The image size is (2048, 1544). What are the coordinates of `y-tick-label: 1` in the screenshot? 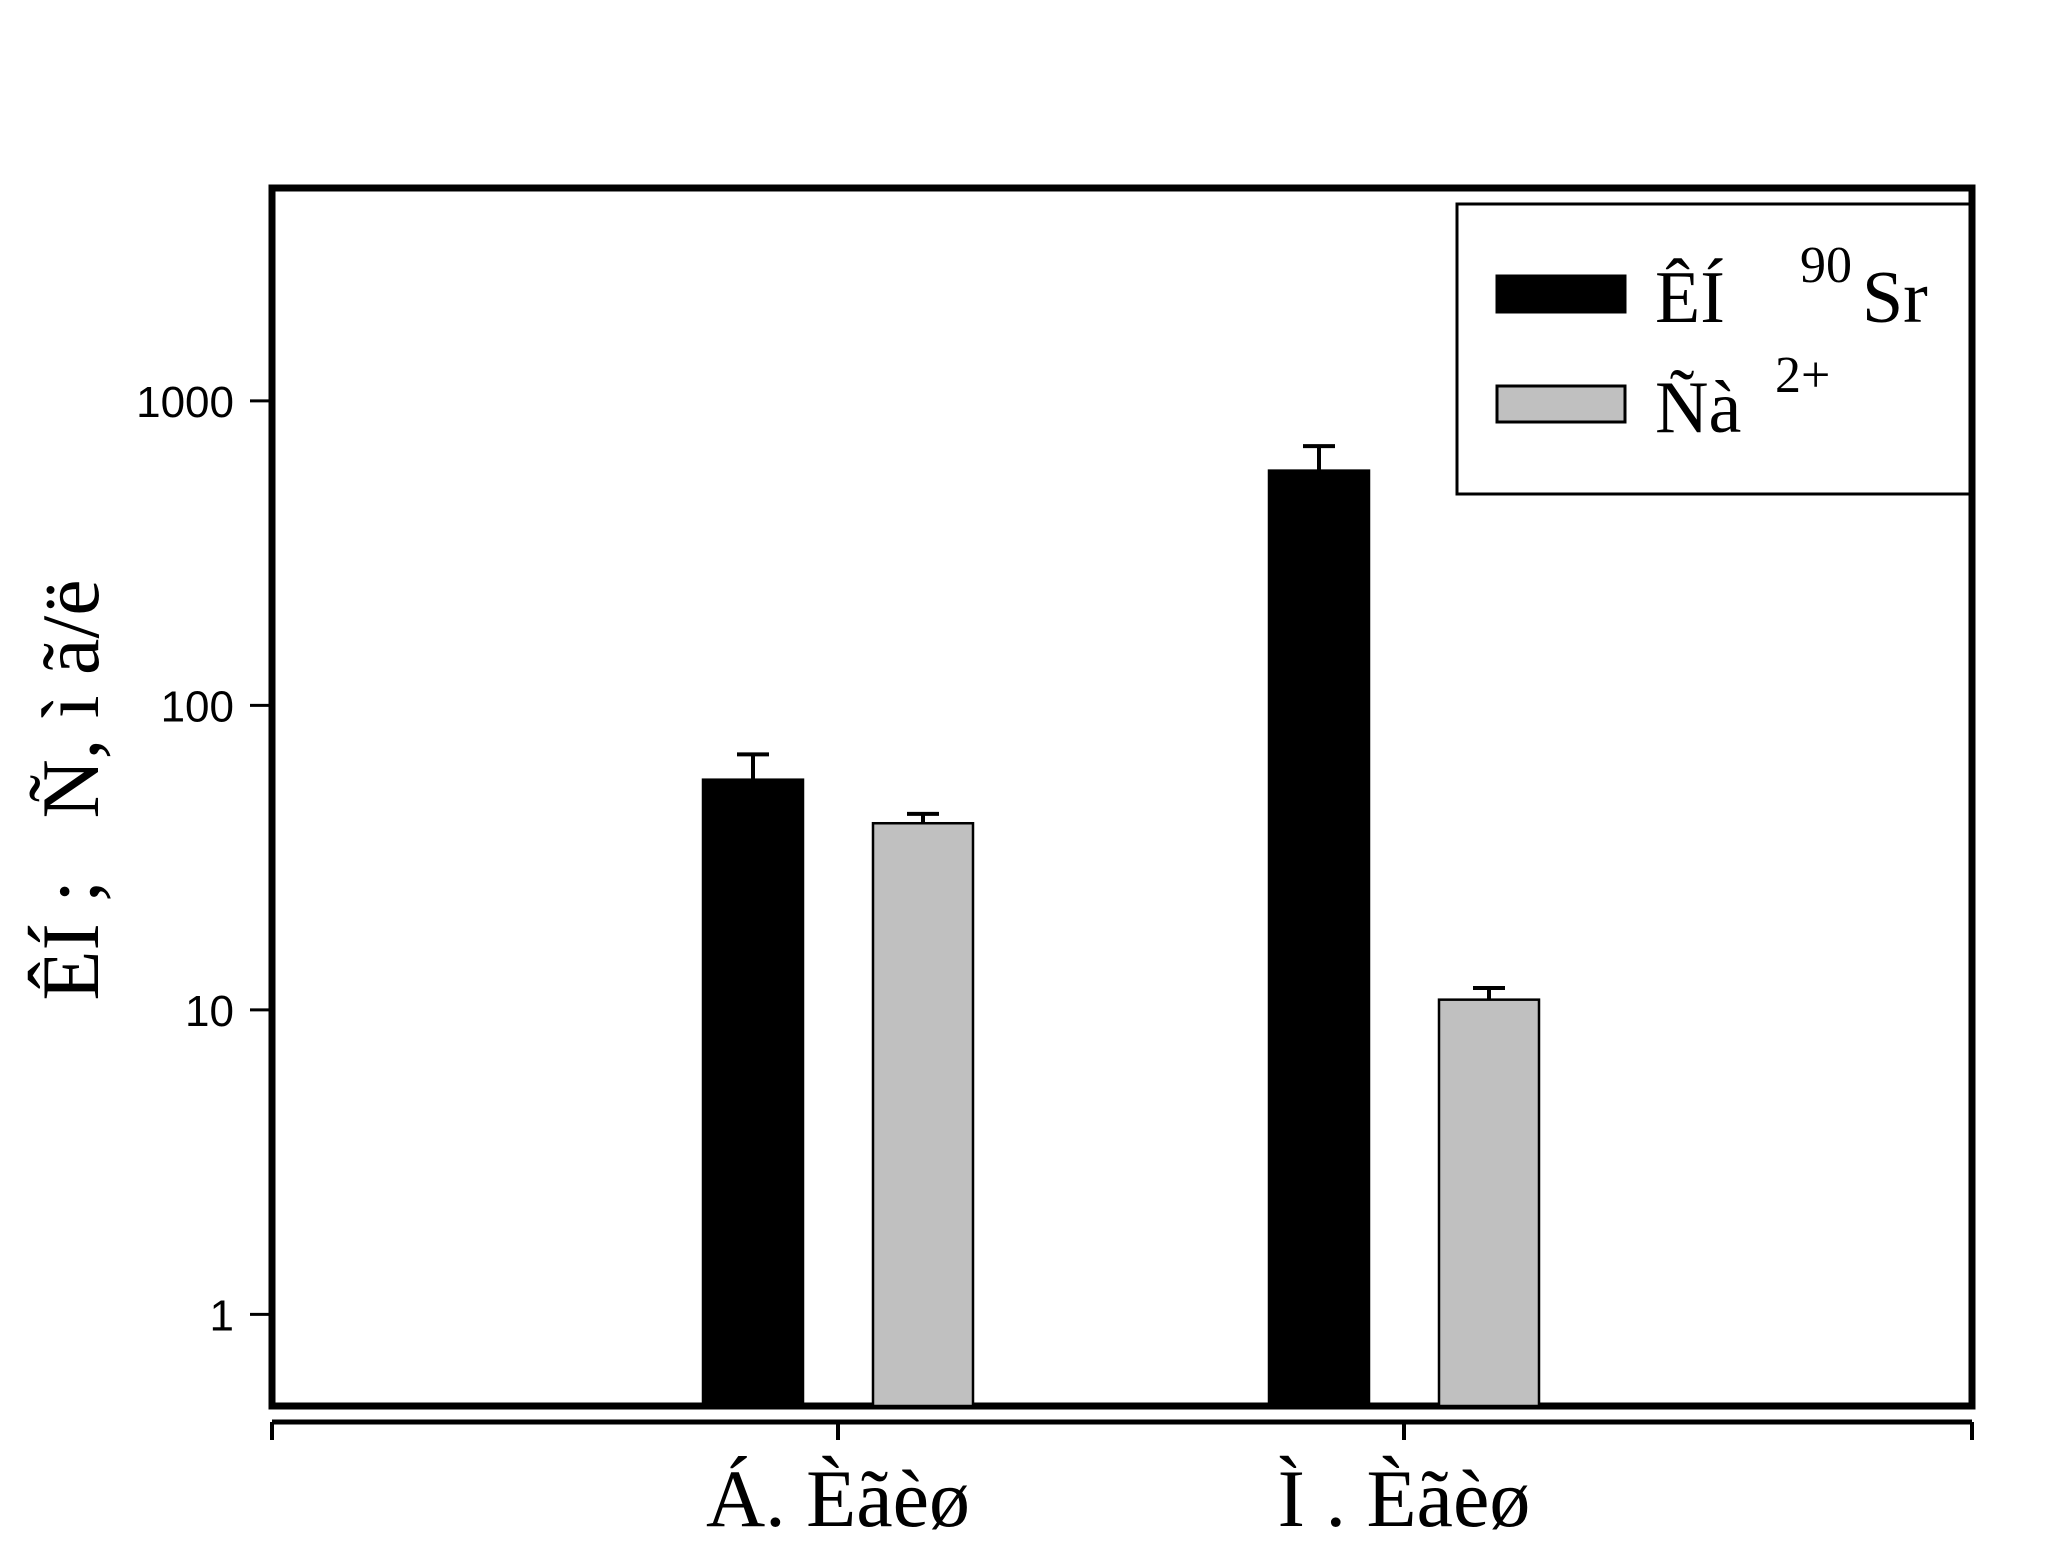 It's located at (222, 1315).